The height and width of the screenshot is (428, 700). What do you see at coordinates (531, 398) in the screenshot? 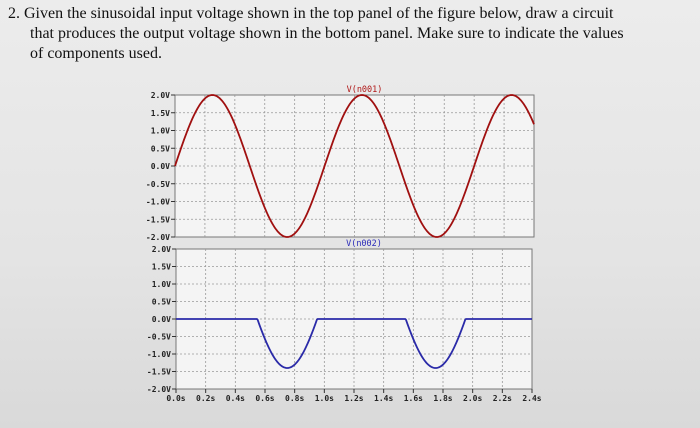
I see `x-tick-label: 2.4s` at bounding box center [531, 398].